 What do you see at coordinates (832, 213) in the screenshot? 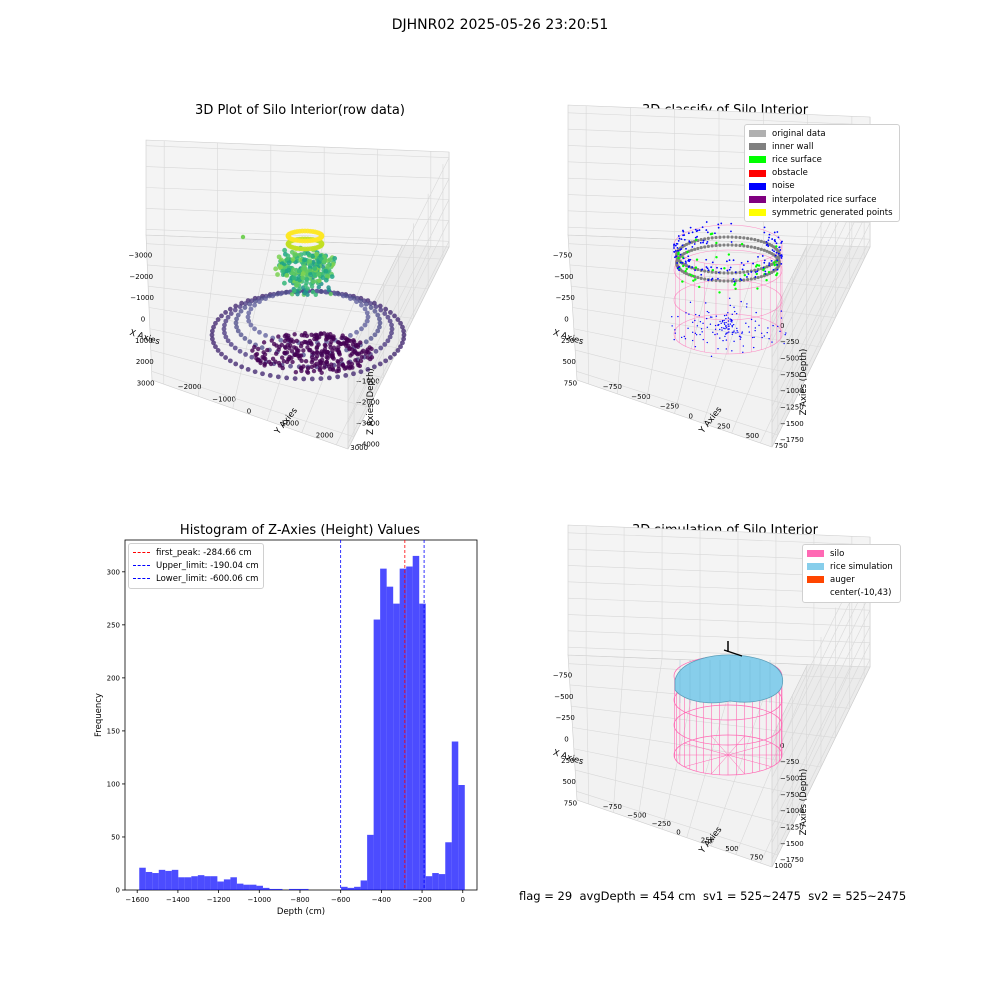
I see `legend-label: symmetric generated points` at bounding box center [832, 213].